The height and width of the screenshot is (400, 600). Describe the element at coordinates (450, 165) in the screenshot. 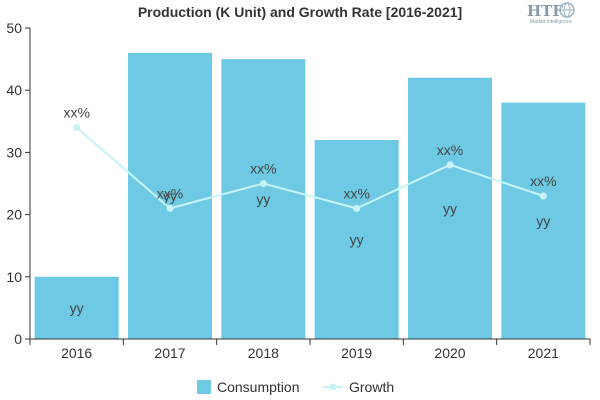

I see `growth-point-2020` at that location.